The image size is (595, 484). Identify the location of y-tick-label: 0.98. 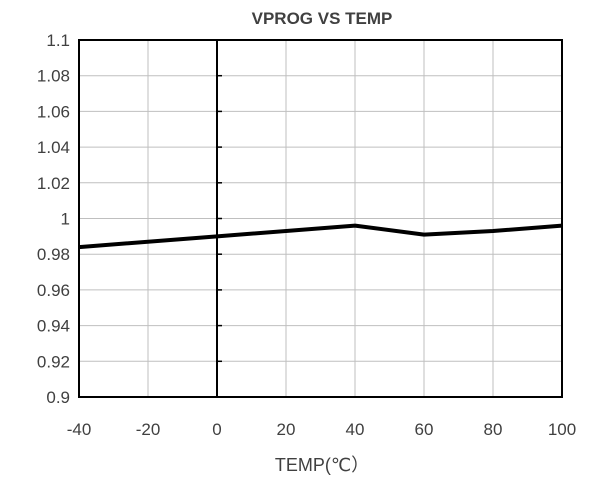
(53, 254).